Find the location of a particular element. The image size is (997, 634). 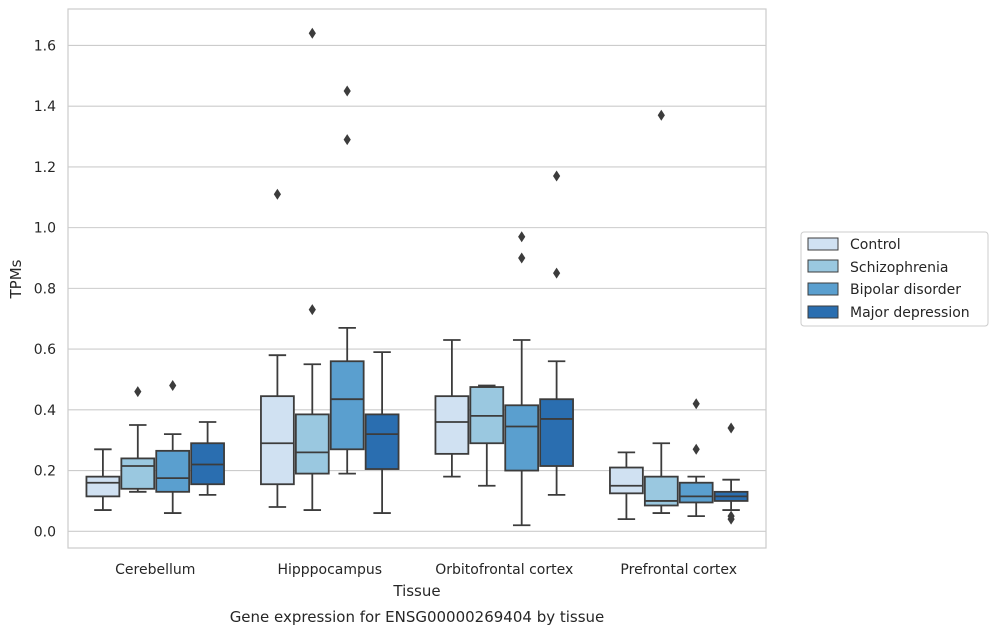

y-tick-label: 0.4 is located at coordinates (45, 411).